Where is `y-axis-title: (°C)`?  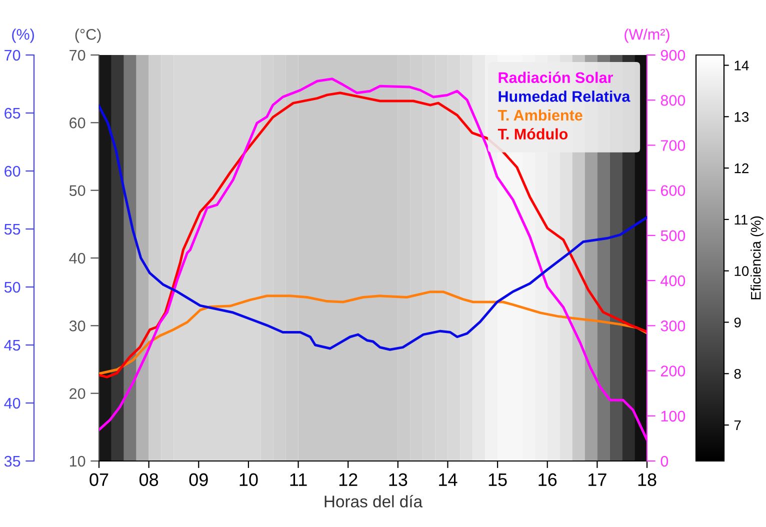
y-axis-title: (°C) is located at coordinates (88, 35).